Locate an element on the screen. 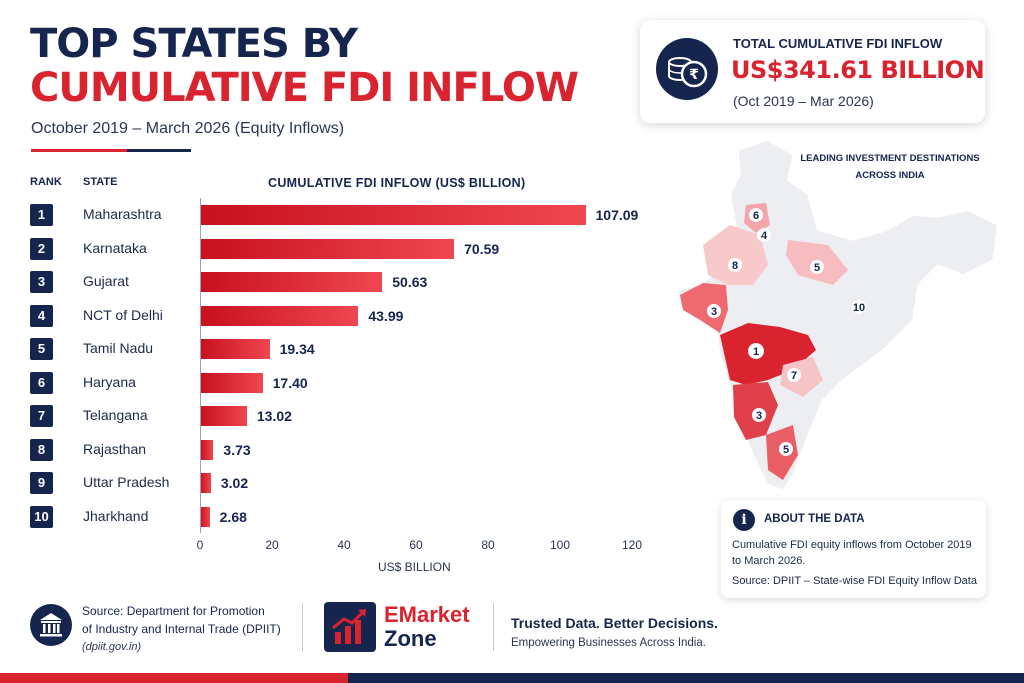  svg-text: 8 is located at coordinates (735, 266).